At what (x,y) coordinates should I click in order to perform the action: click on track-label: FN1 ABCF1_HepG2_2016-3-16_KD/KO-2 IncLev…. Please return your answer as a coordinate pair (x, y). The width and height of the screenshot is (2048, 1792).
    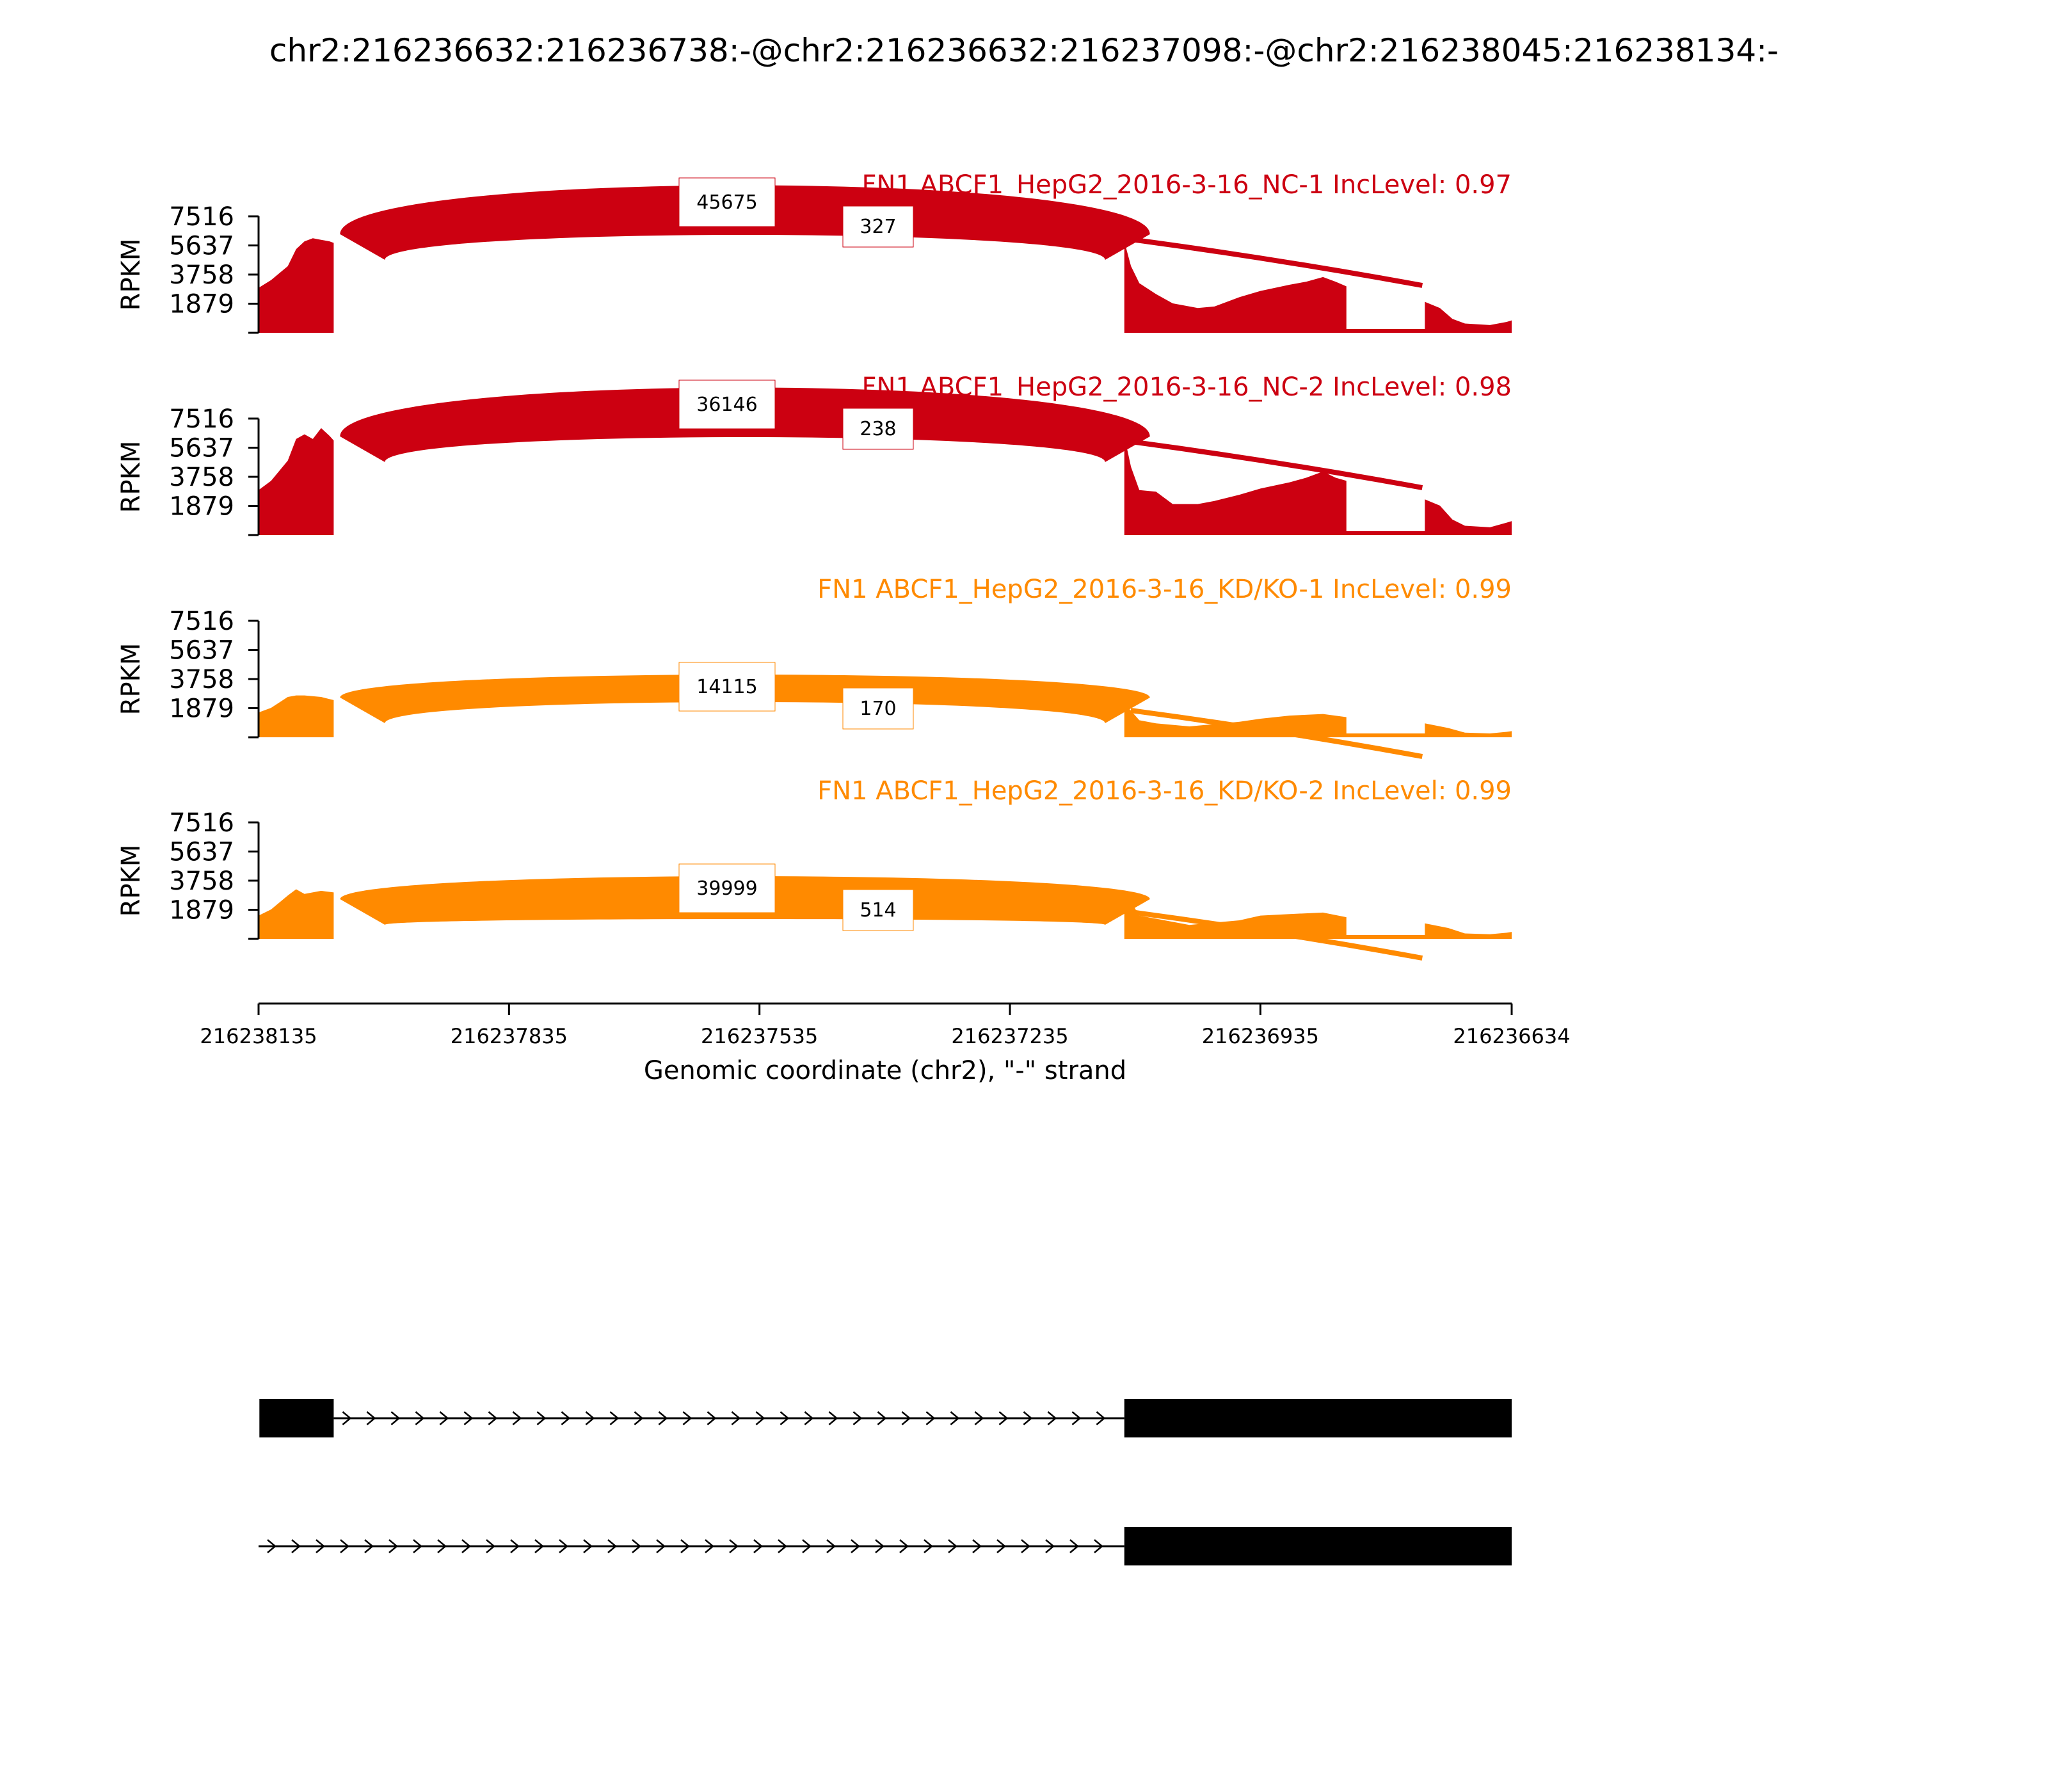
    Looking at the image, I should click on (1164, 791).